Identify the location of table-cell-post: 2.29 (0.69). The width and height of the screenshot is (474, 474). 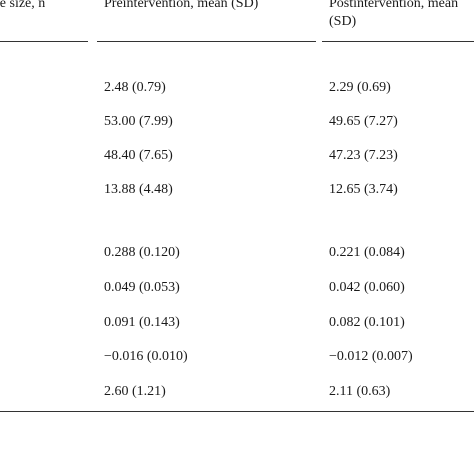
(360, 87).